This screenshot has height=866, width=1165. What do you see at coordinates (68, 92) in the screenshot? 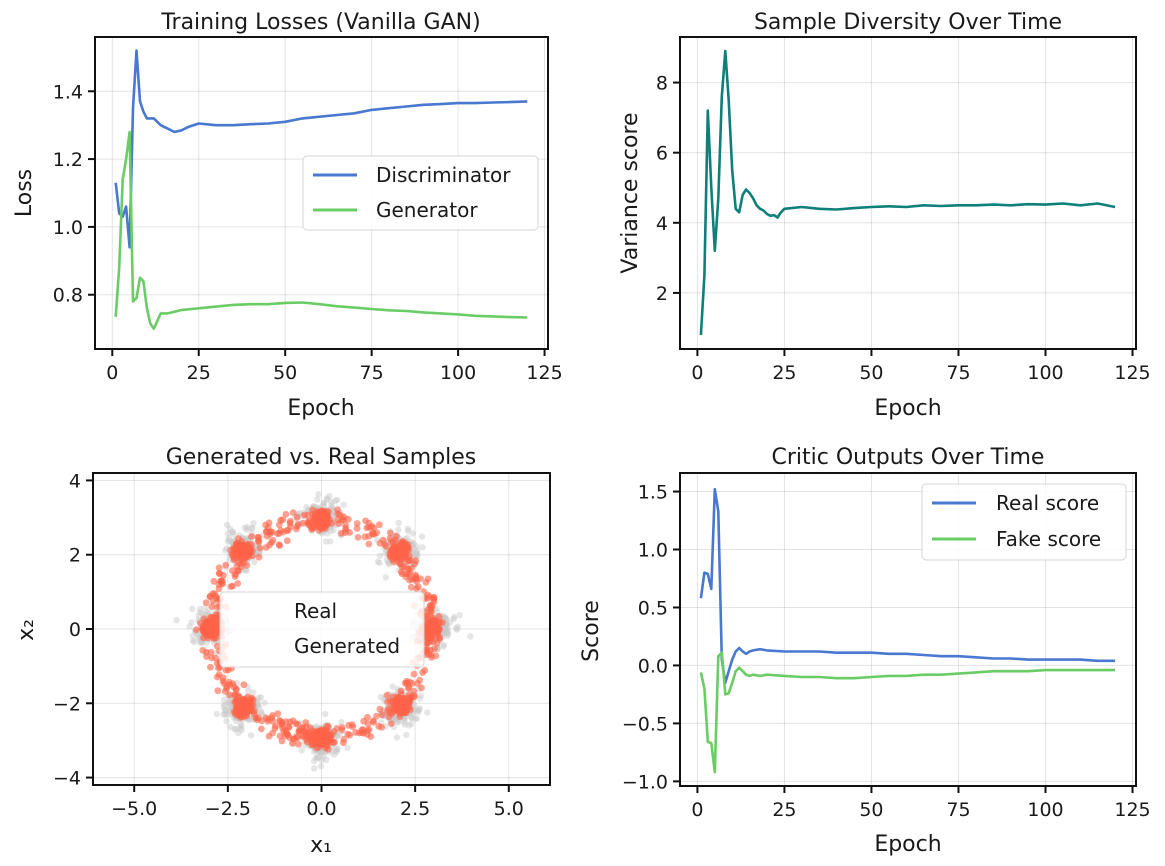
I see `y-tick-label: 1.4` at bounding box center [68, 92].